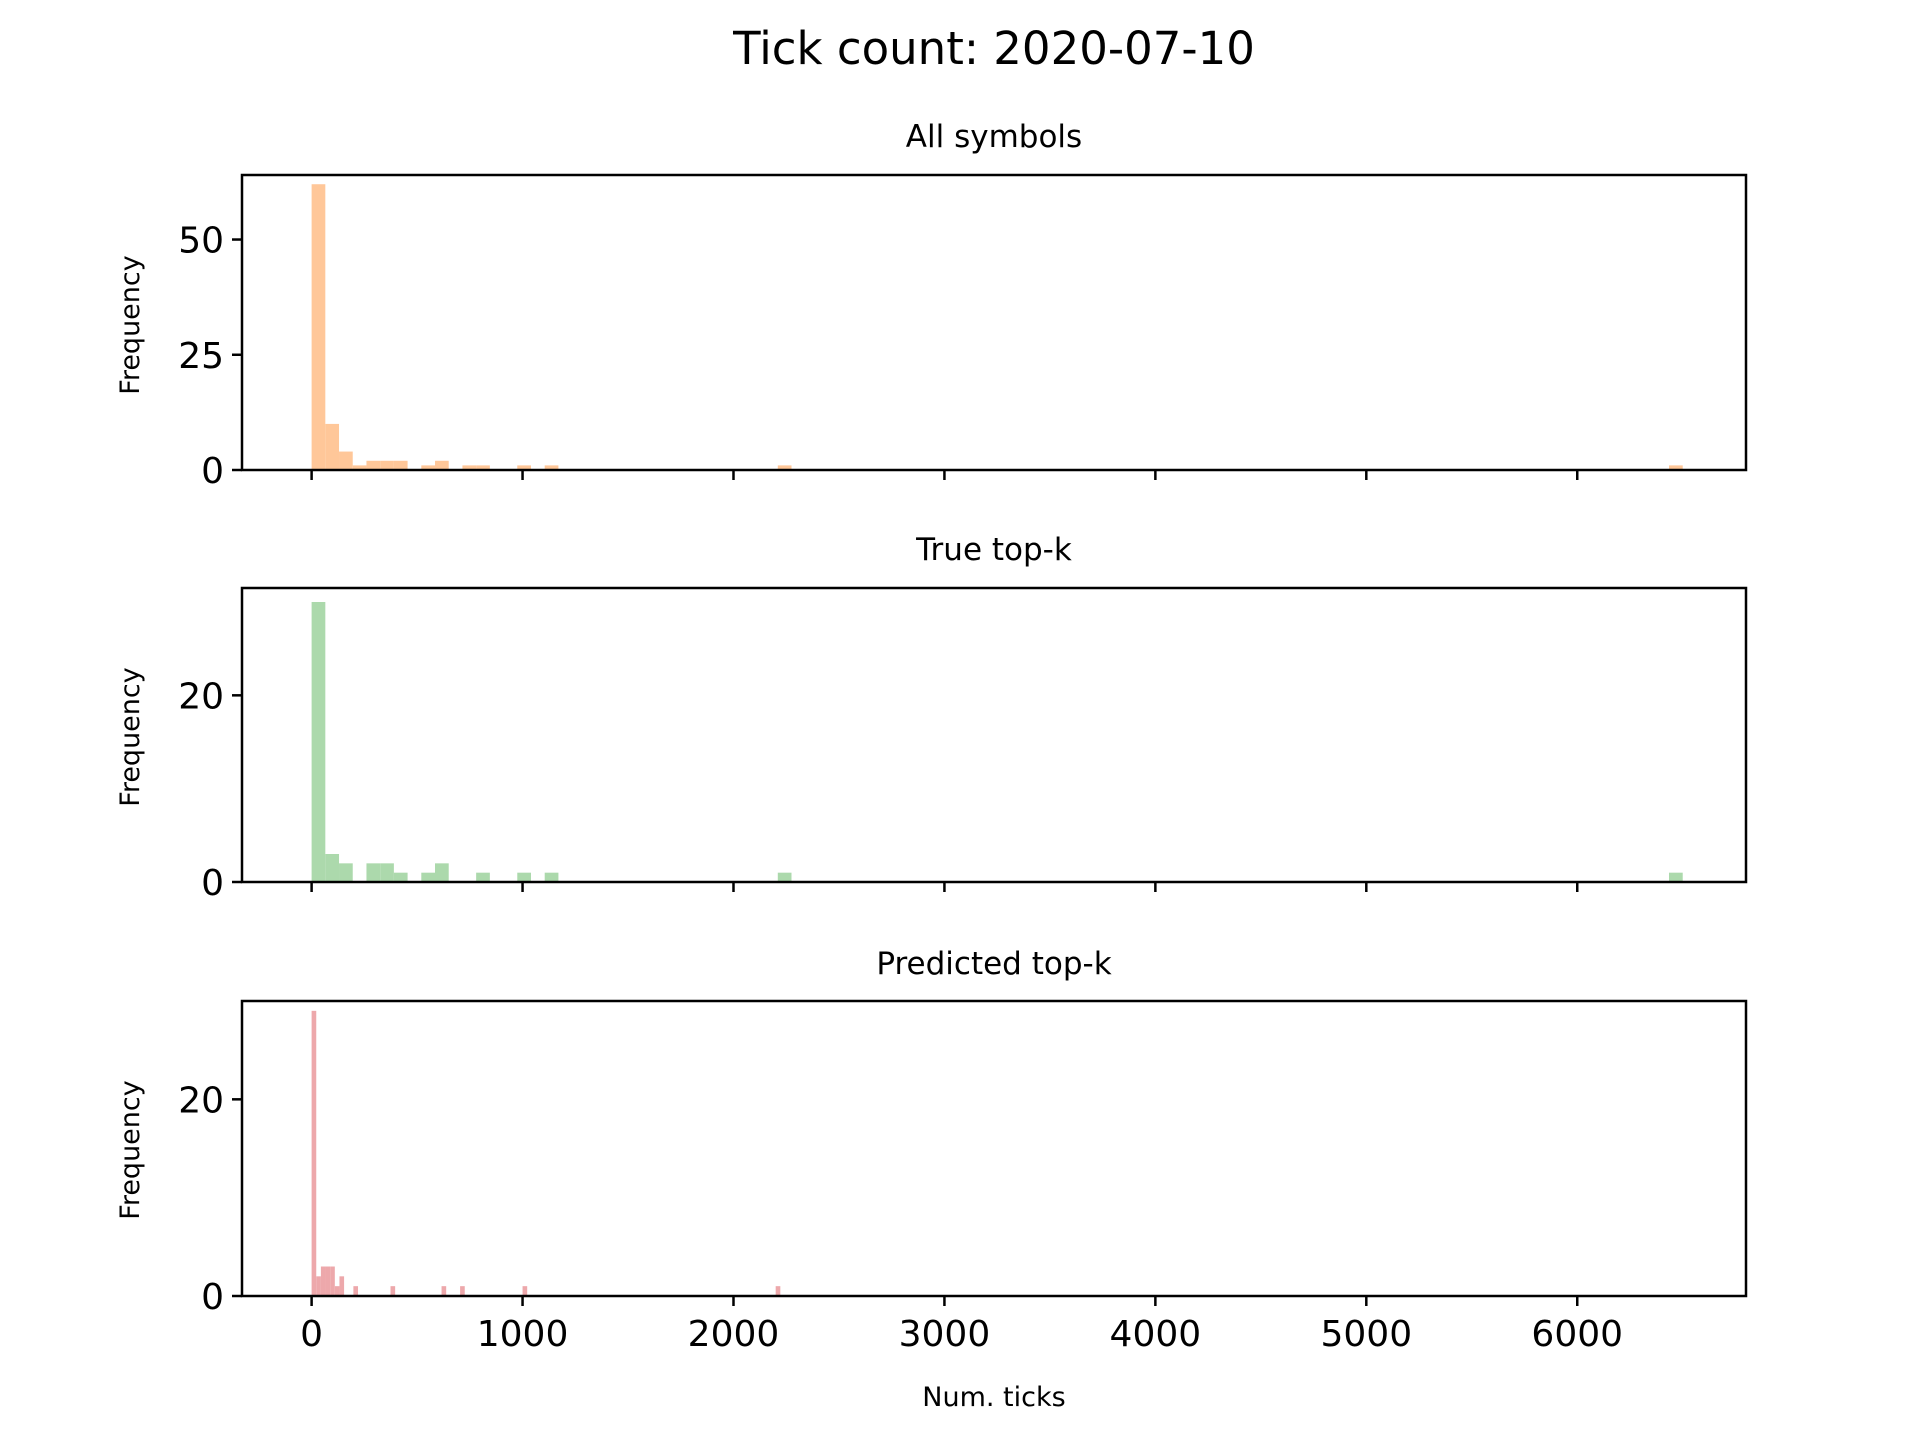 Image resolution: width=1920 pixels, height=1440 pixels. I want to click on subplot-title: Predicted top-k, so click(993, 964).